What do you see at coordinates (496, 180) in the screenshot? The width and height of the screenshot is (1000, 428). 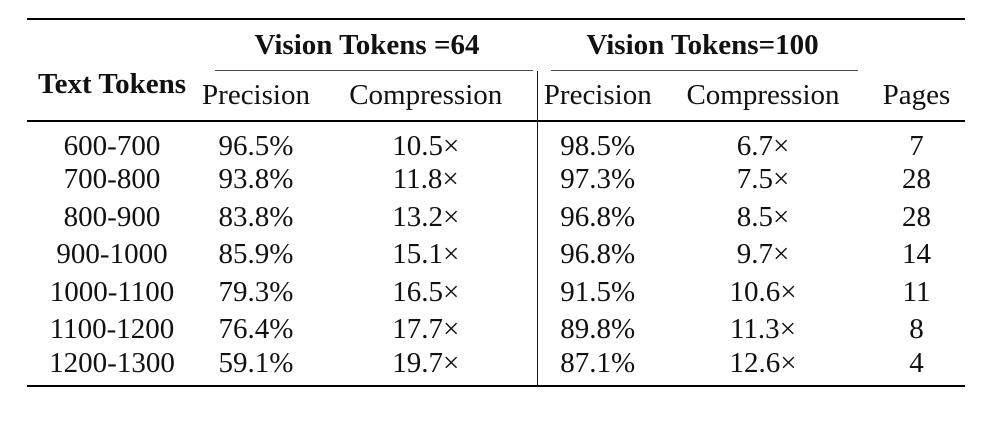 I see `table-row: 700-800 93.8% 11.8× 97.3% 7.5× 28` at bounding box center [496, 180].